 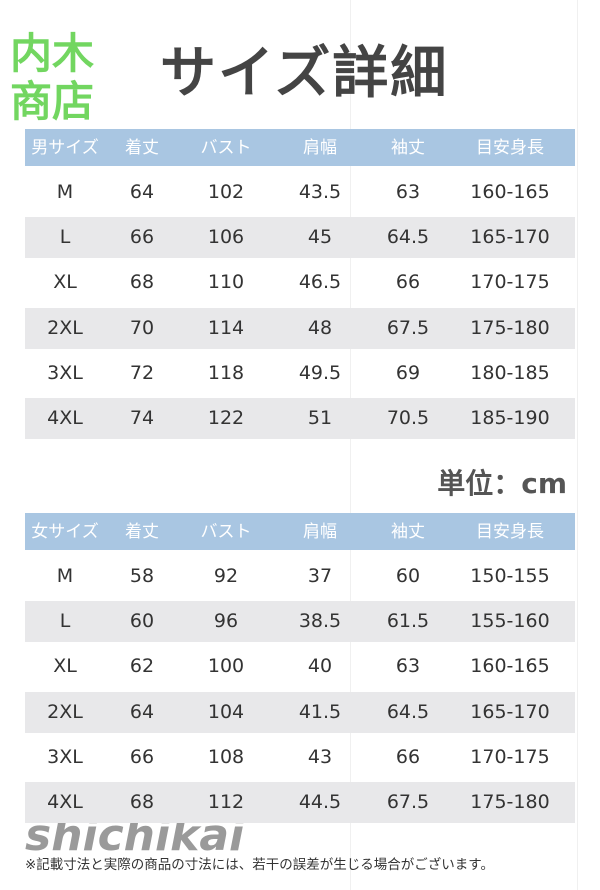 I want to click on table-cell: 45, so click(x=320, y=237).